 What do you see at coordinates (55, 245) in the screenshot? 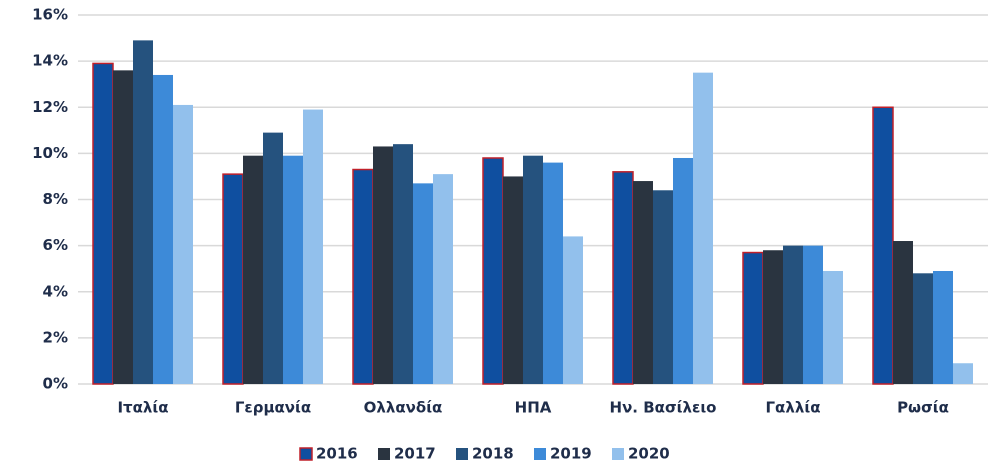
I see `y-tick-label: 6%` at bounding box center [55, 245].